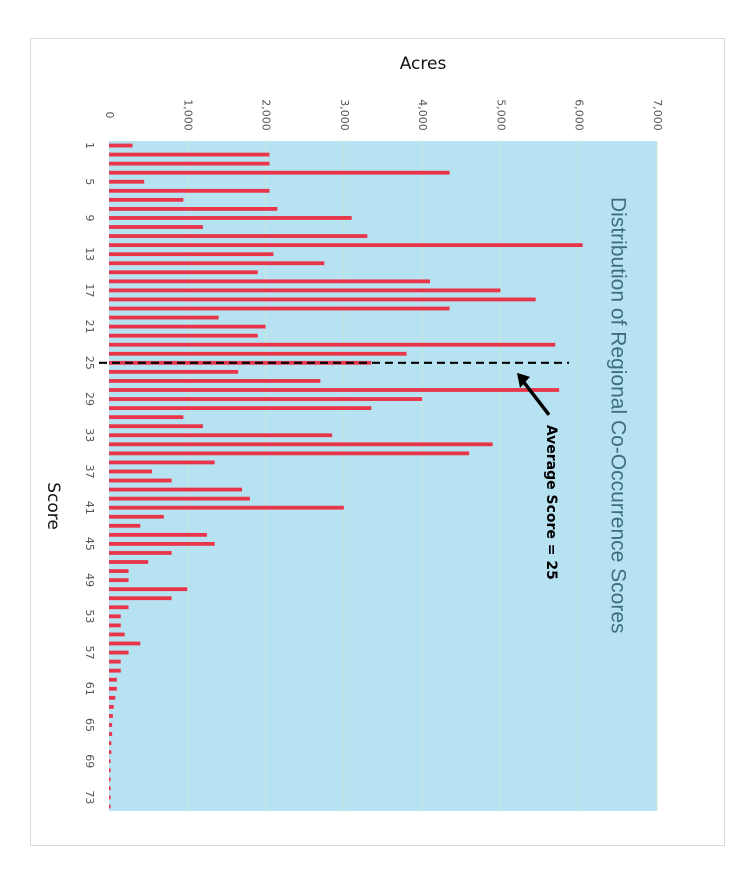 The image size is (755, 888). What do you see at coordinates (109, 115) in the screenshot?
I see `value-tick-label: 0` at bounding box center [109, 115].